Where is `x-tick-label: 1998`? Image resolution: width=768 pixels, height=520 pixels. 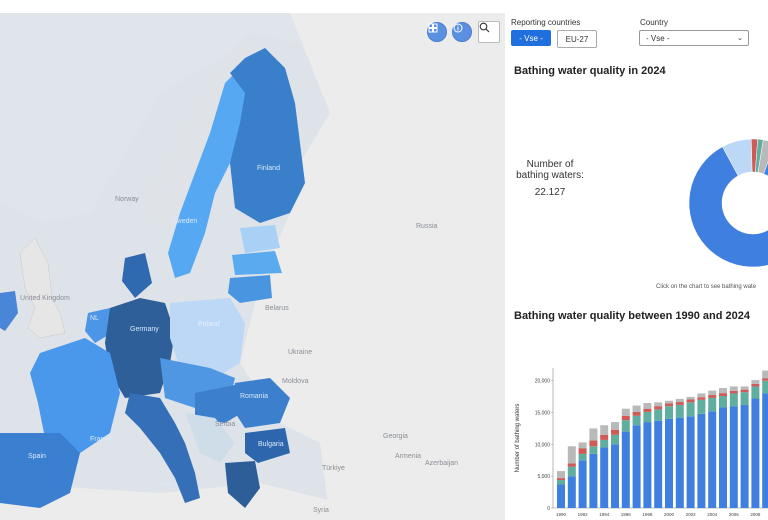
x-tick-label: 1998 is located at coordinates (647, 514).